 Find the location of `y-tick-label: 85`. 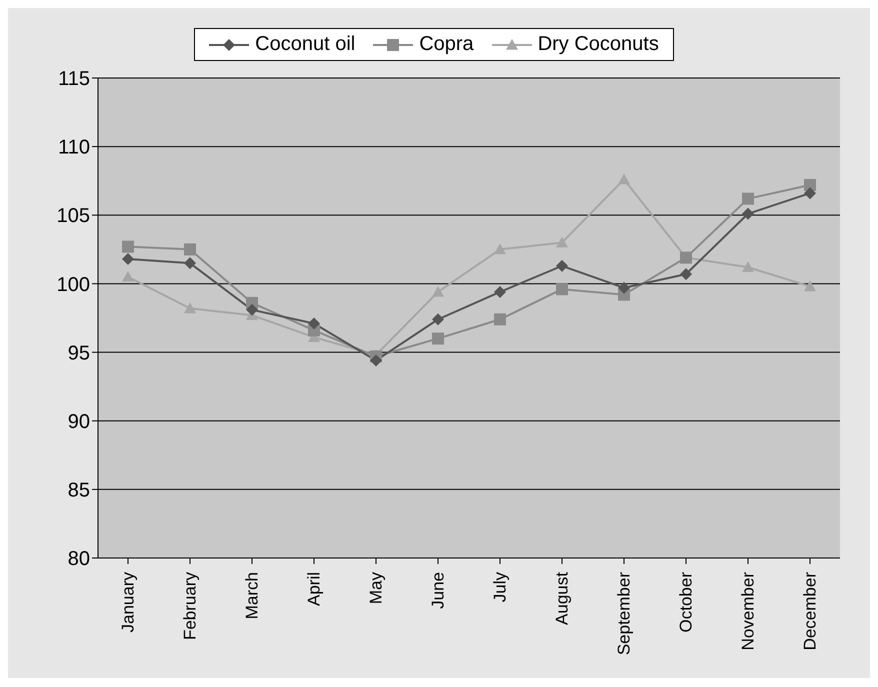

y-tick-label: 85 is located at coordinates (79, 491).